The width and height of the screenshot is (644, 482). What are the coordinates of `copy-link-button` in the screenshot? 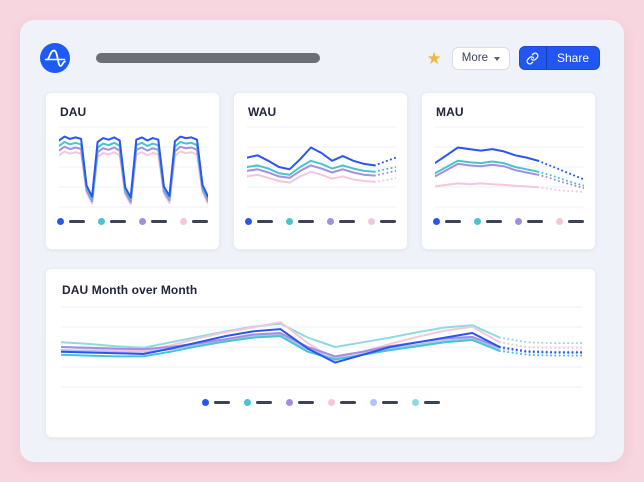 It's located at (533, 58).